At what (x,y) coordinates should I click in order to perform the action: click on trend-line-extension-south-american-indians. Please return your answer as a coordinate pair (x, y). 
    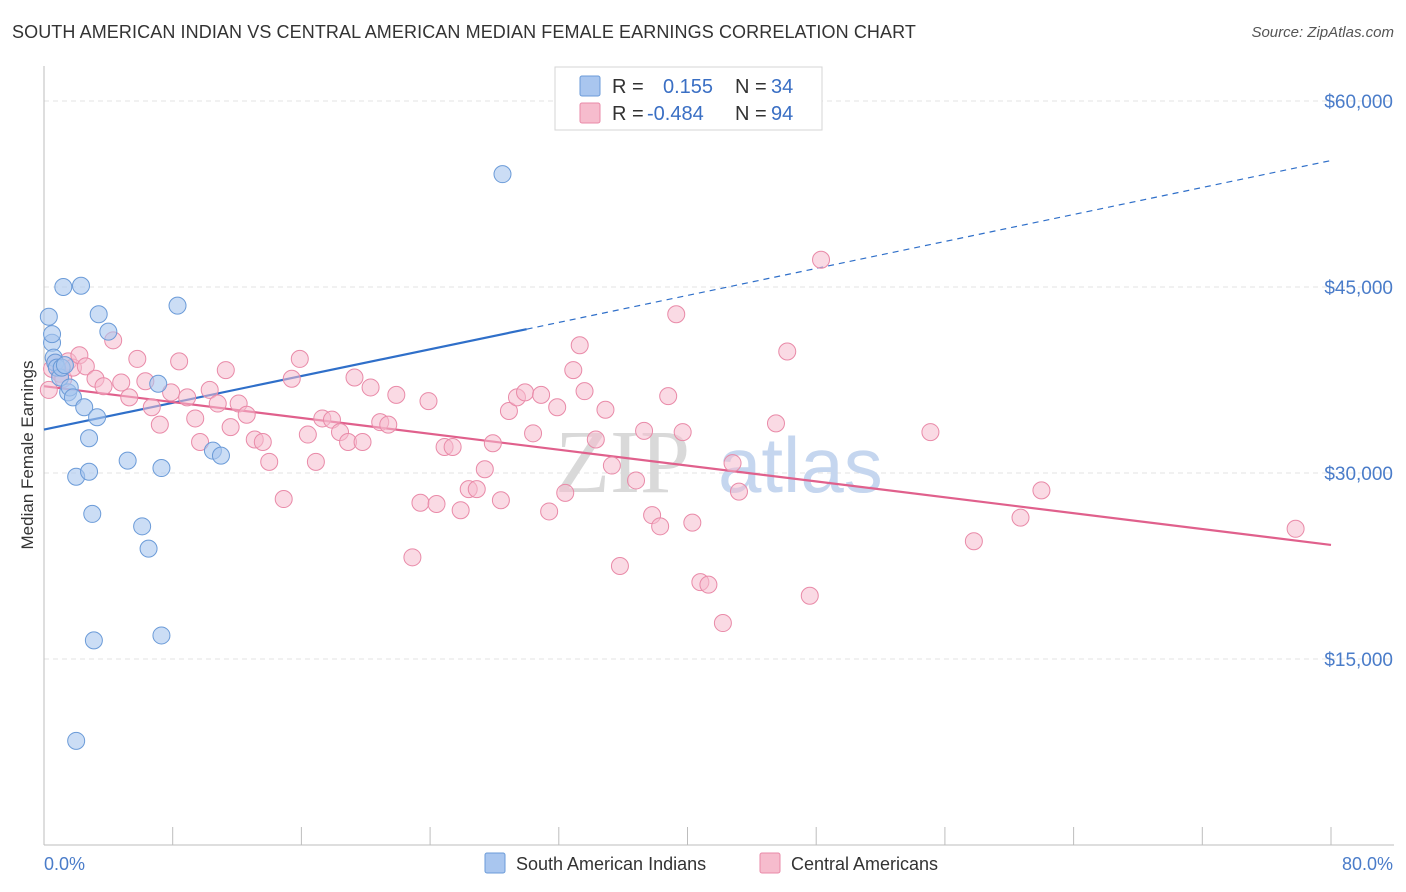
    Looking at the image, I should click on (929, 244).